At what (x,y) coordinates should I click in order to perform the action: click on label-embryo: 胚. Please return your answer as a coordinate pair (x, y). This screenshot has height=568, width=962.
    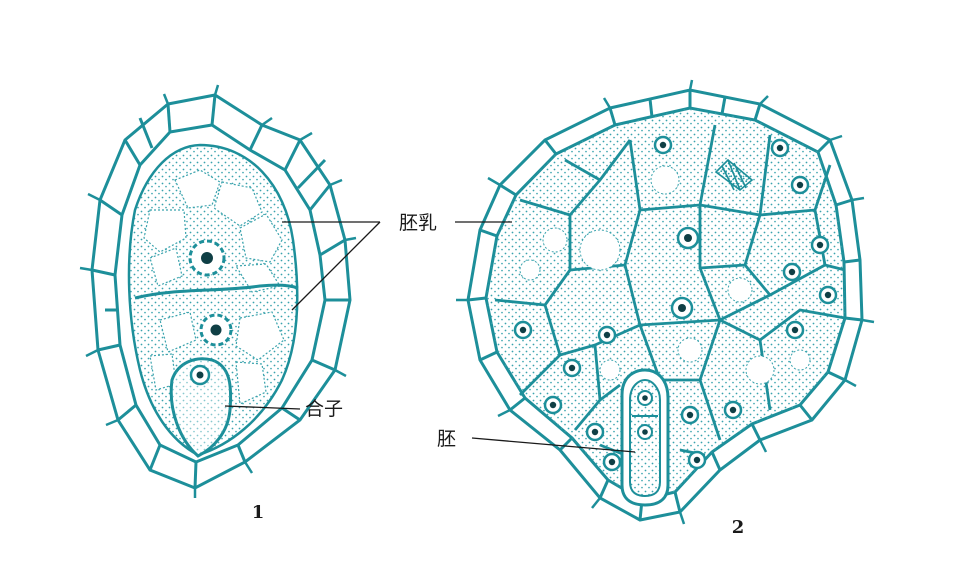
    Looking at the image, I should click on (446, 439).